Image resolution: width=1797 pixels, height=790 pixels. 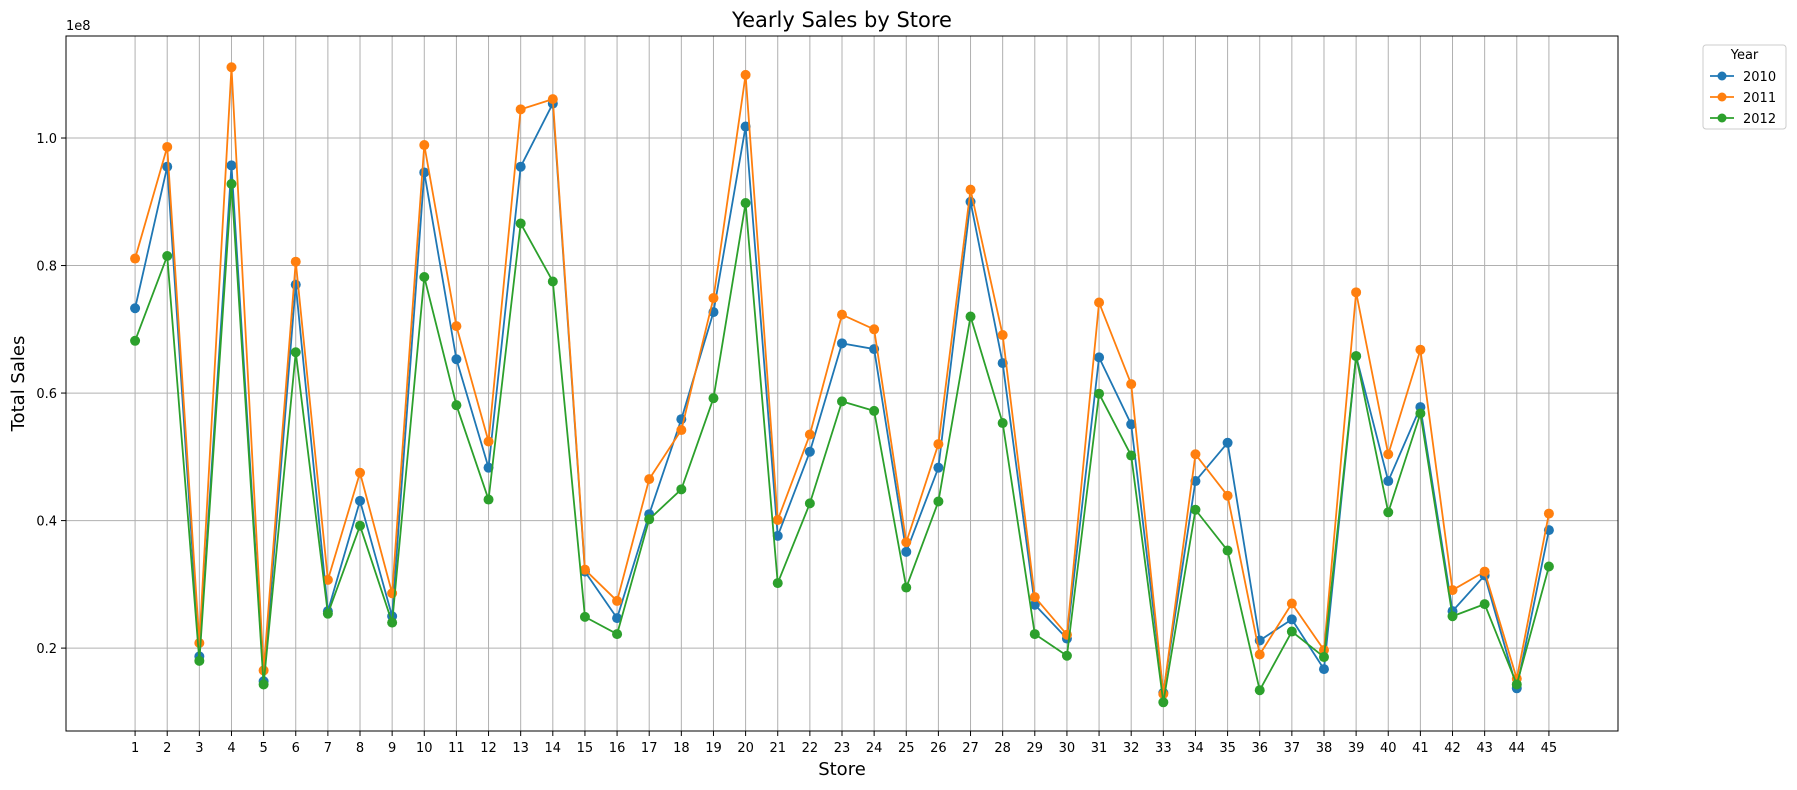 I want to click on y-axis-offset-label: 1e8, so click(x=78, y=26).